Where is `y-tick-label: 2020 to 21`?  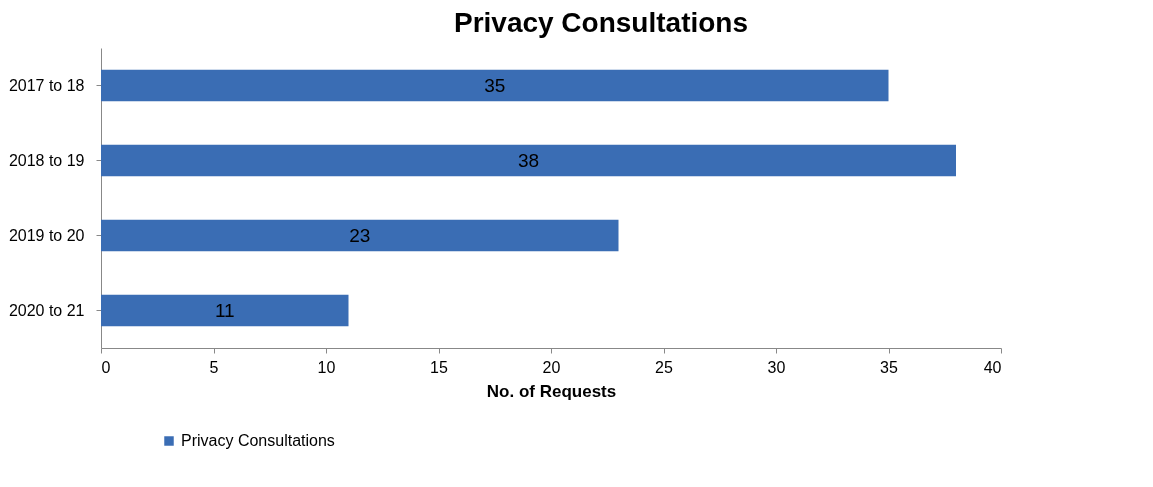
y-tick-label: 2020 to 21 is located at coordinates (46, 310).